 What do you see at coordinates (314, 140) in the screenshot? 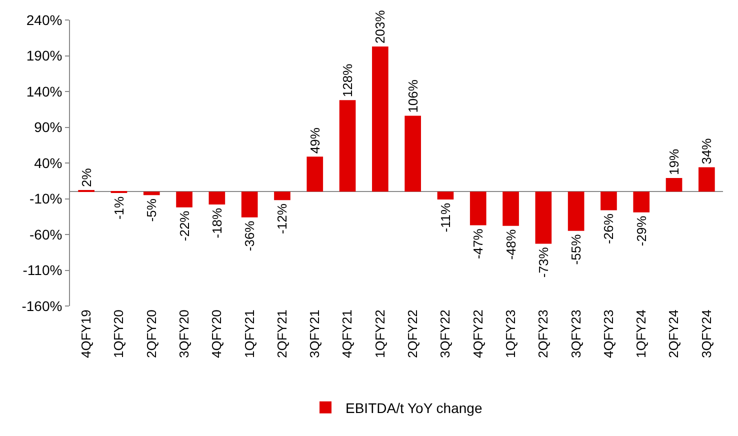
I see `data-label: 49%` at bounding box center [314, 140].